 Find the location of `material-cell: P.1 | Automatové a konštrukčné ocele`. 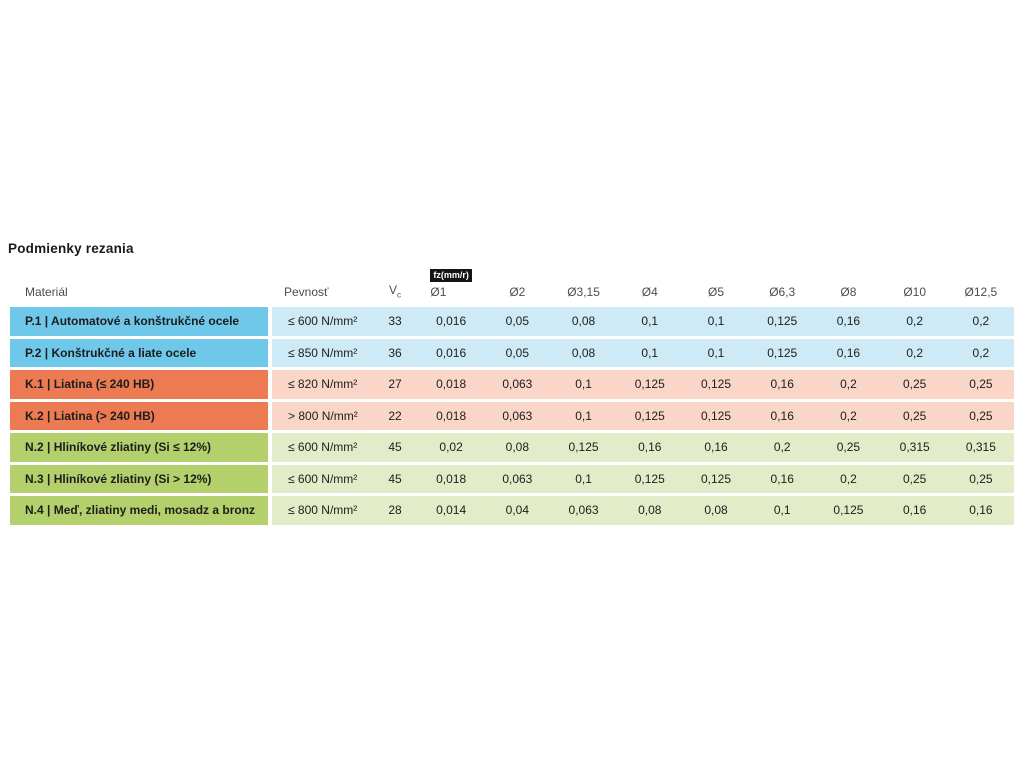

material-cell: P.1 | Automatové a konštrukčné ocele is located at coordinates (139, 321).